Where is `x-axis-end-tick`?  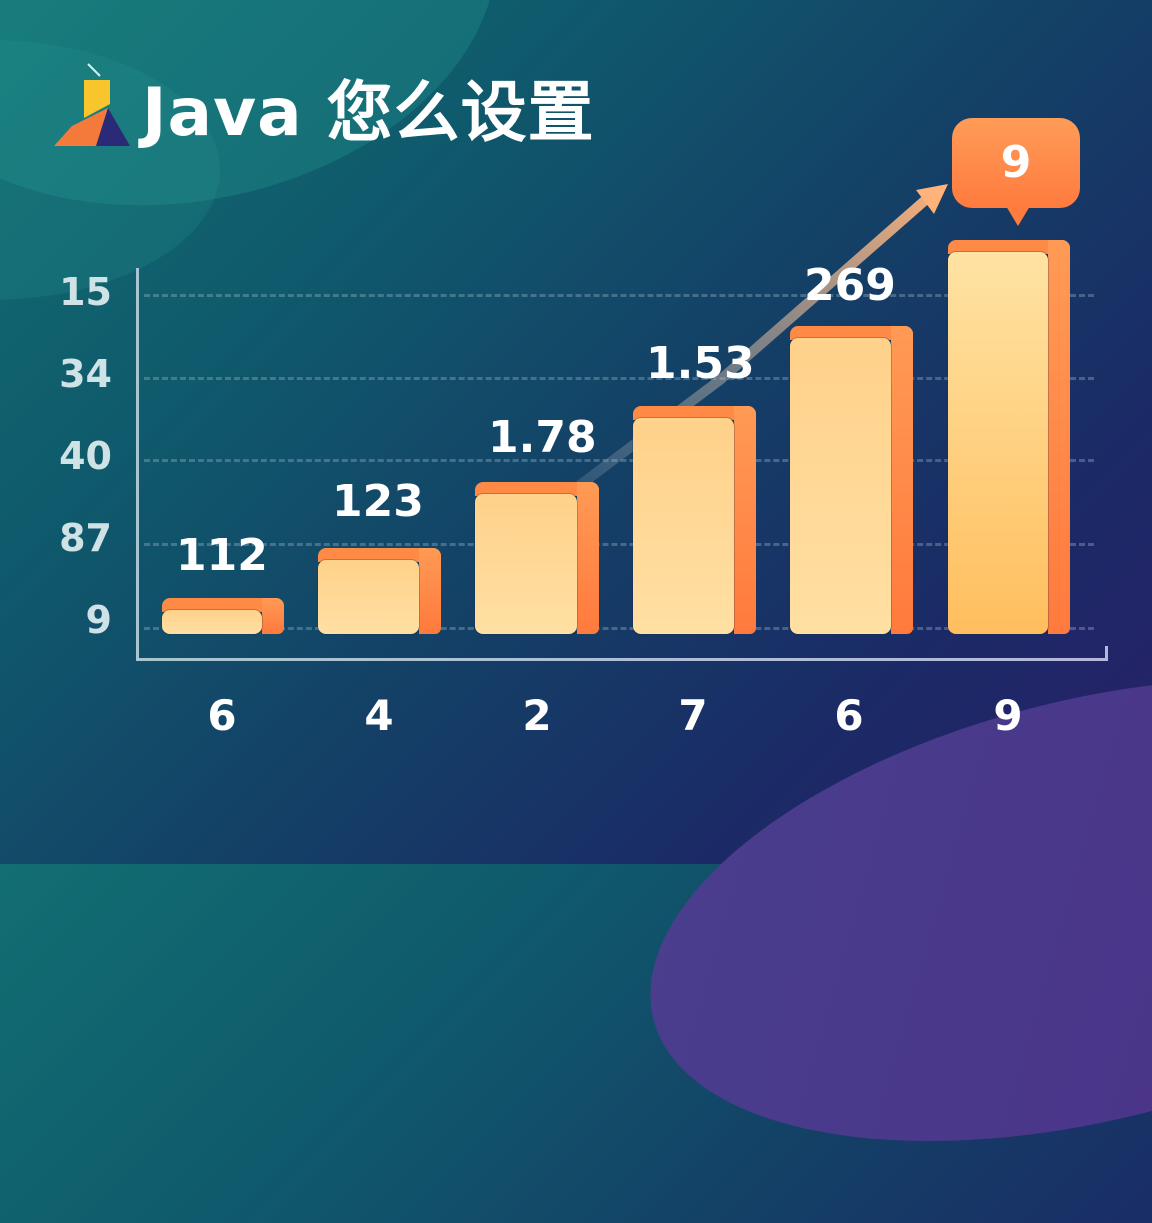 x-axis-end-tick is located at coordinates (1106, 653).